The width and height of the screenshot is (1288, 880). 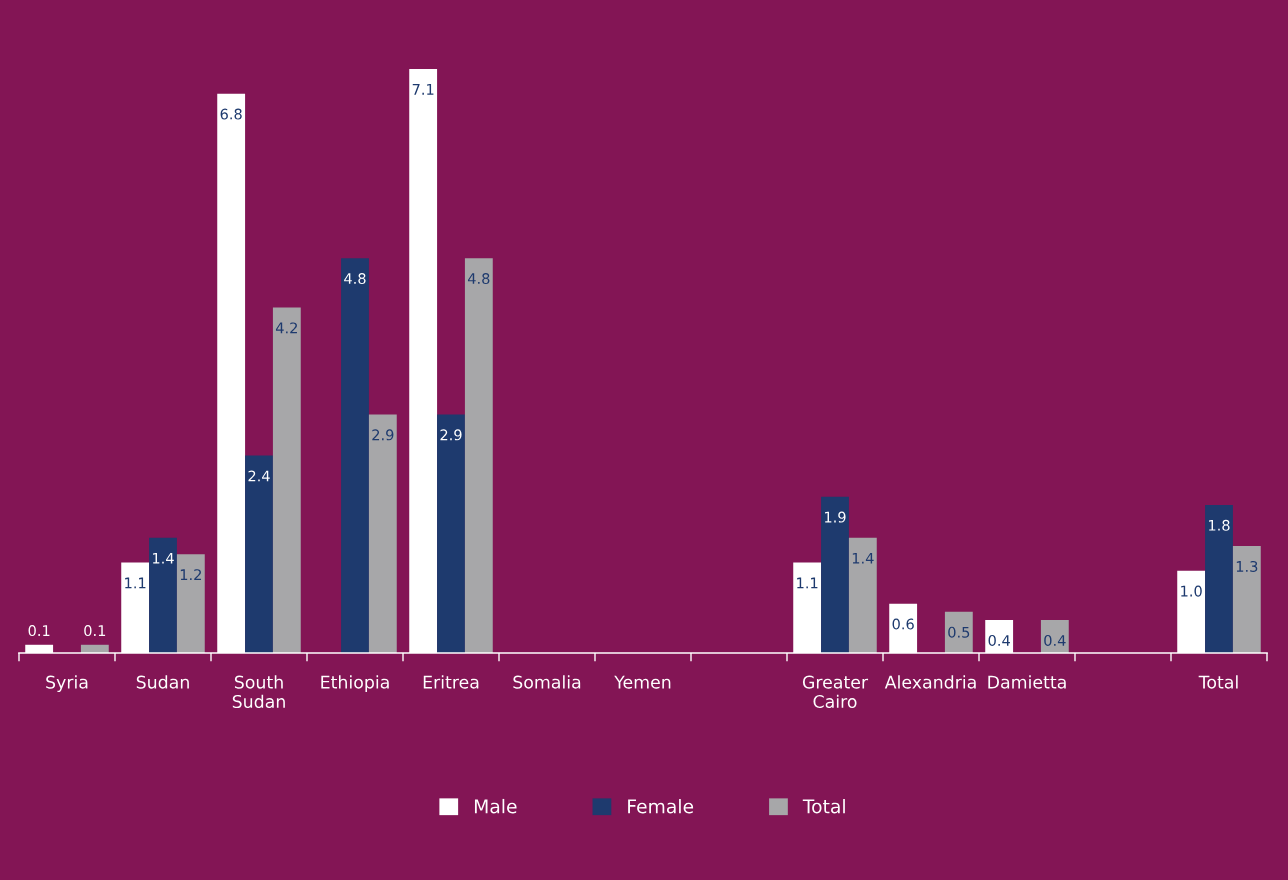 I want to click on x-tick-label: Somalia, so click(x=547, y=682).